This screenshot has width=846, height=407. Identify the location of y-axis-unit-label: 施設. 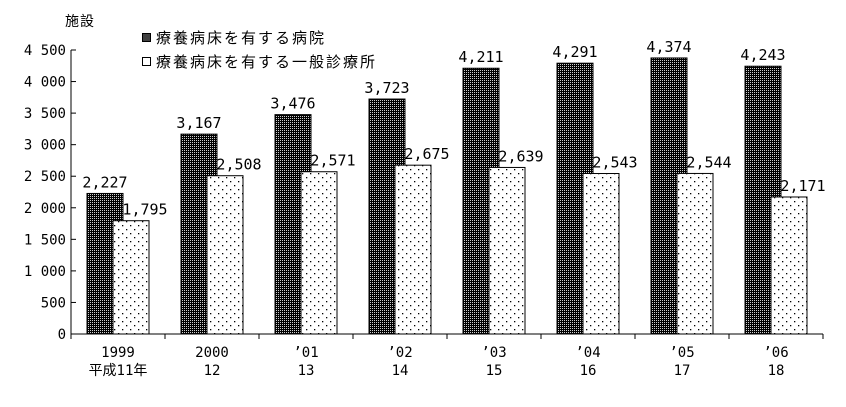
(80, 22).